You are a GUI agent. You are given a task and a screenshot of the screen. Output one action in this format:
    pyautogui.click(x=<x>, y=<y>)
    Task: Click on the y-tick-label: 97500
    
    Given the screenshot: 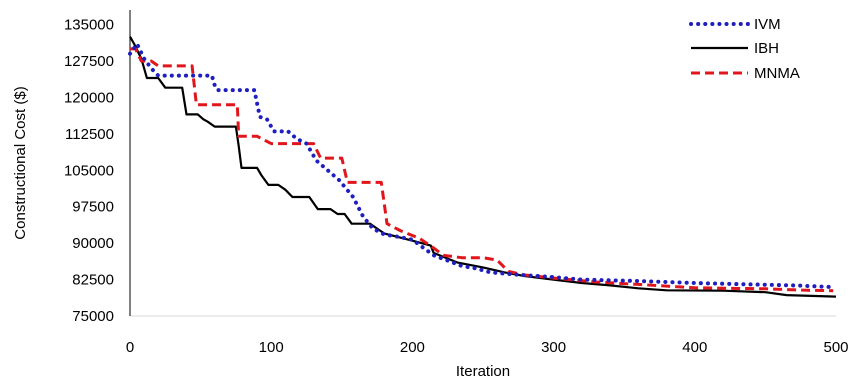 What is the action you would take?
    pyautogui.click(x=93, y=207)
    